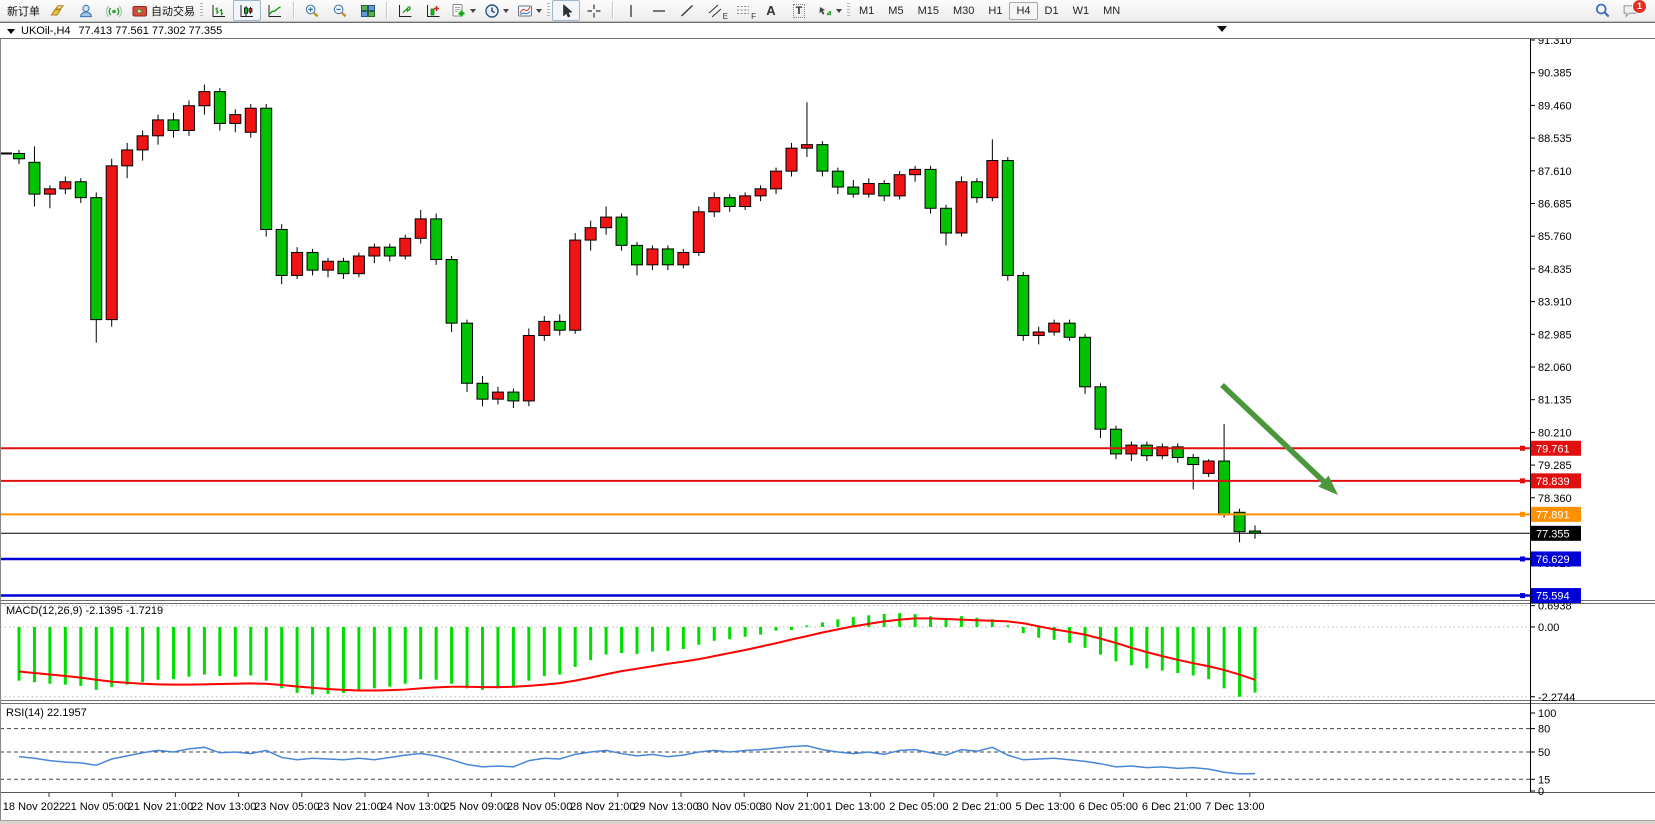  Describe the element at coordinates (0, 422) in the screenshot. I see `window-left-border` at that location.